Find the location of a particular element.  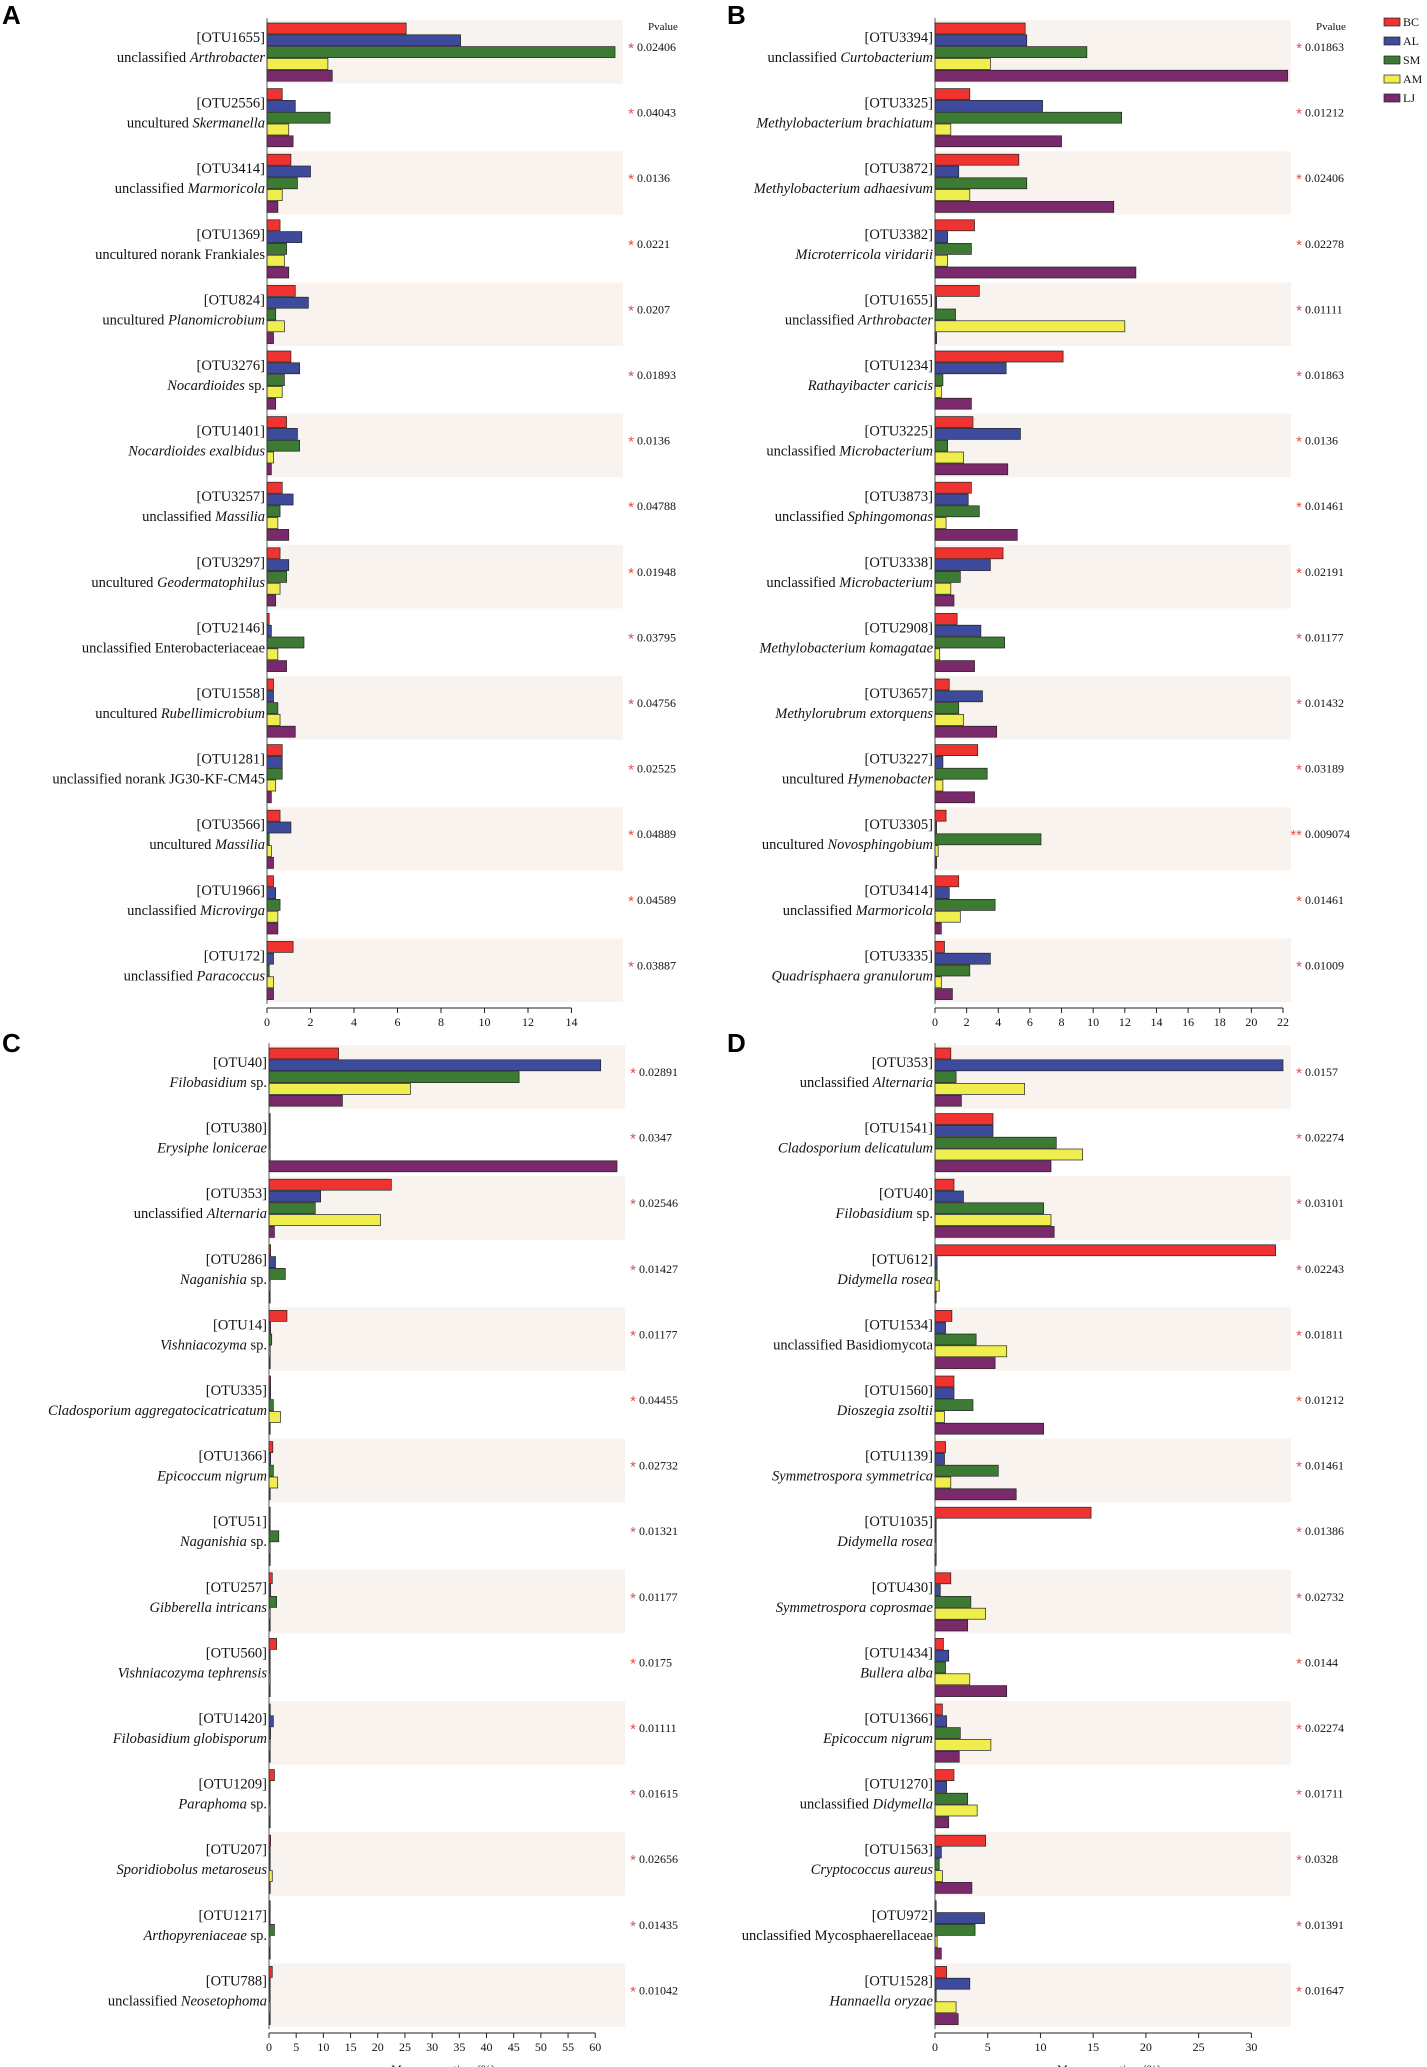

taxon-label: Nocardioides exalbidus is located at coordinates (196, 452).